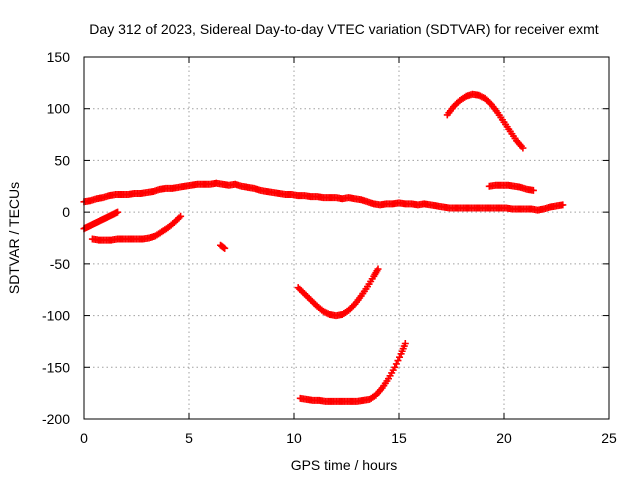 The height and width of the screenshot is (480, 640). What do you see at coordinates (66, 212) in the screenshot?
I see `y-tick-label: 0` at bounding box center [66, 212].